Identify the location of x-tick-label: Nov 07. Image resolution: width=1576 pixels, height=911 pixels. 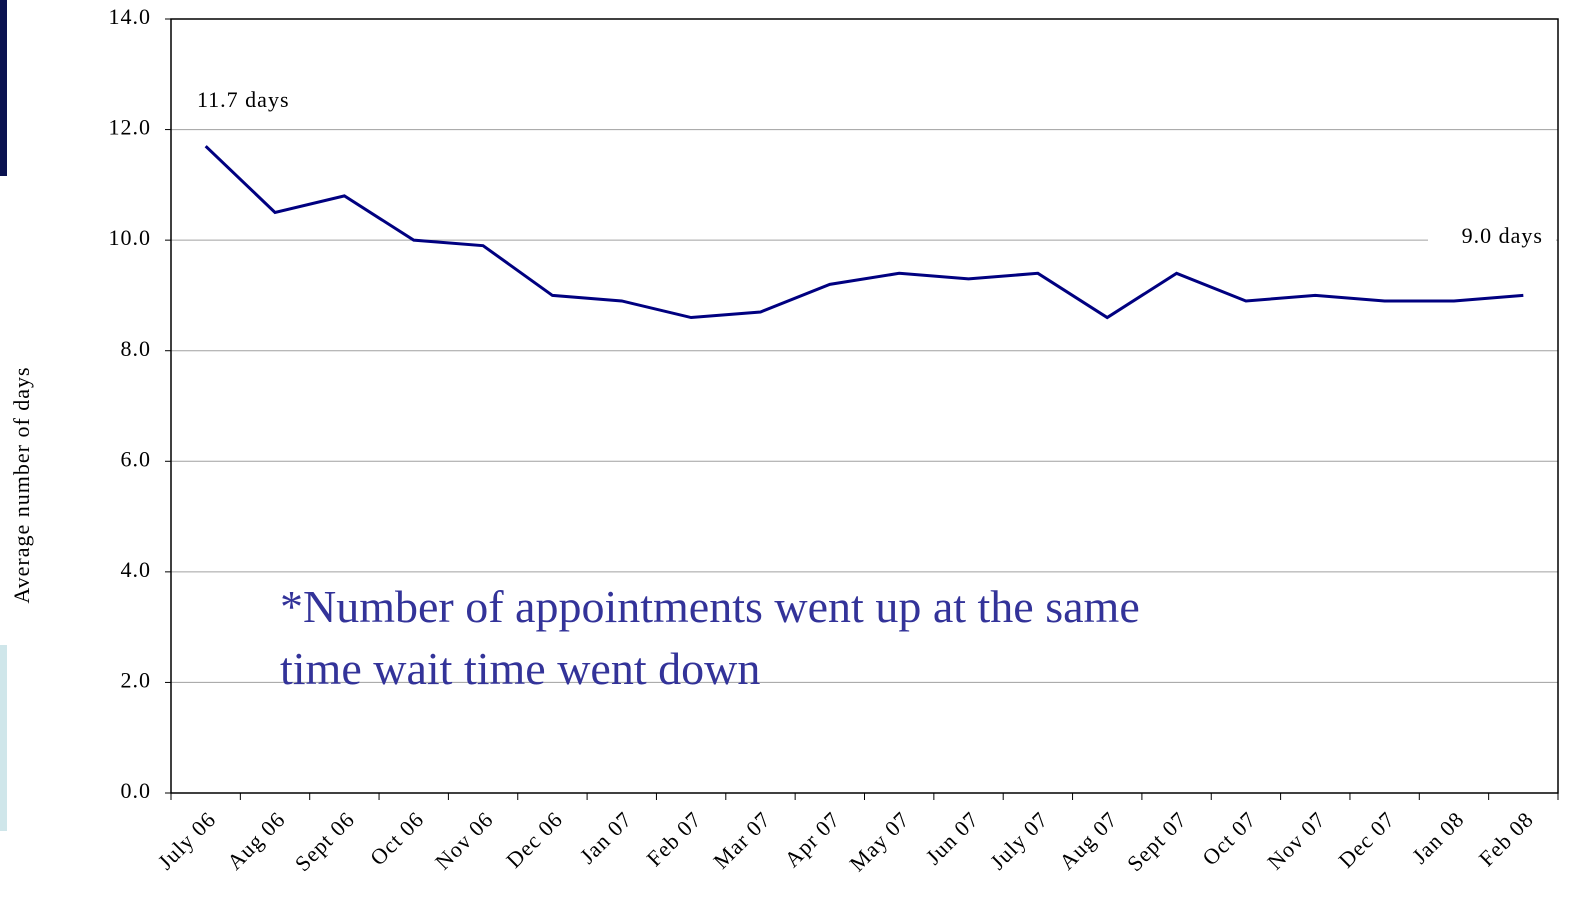
(1296, 840).